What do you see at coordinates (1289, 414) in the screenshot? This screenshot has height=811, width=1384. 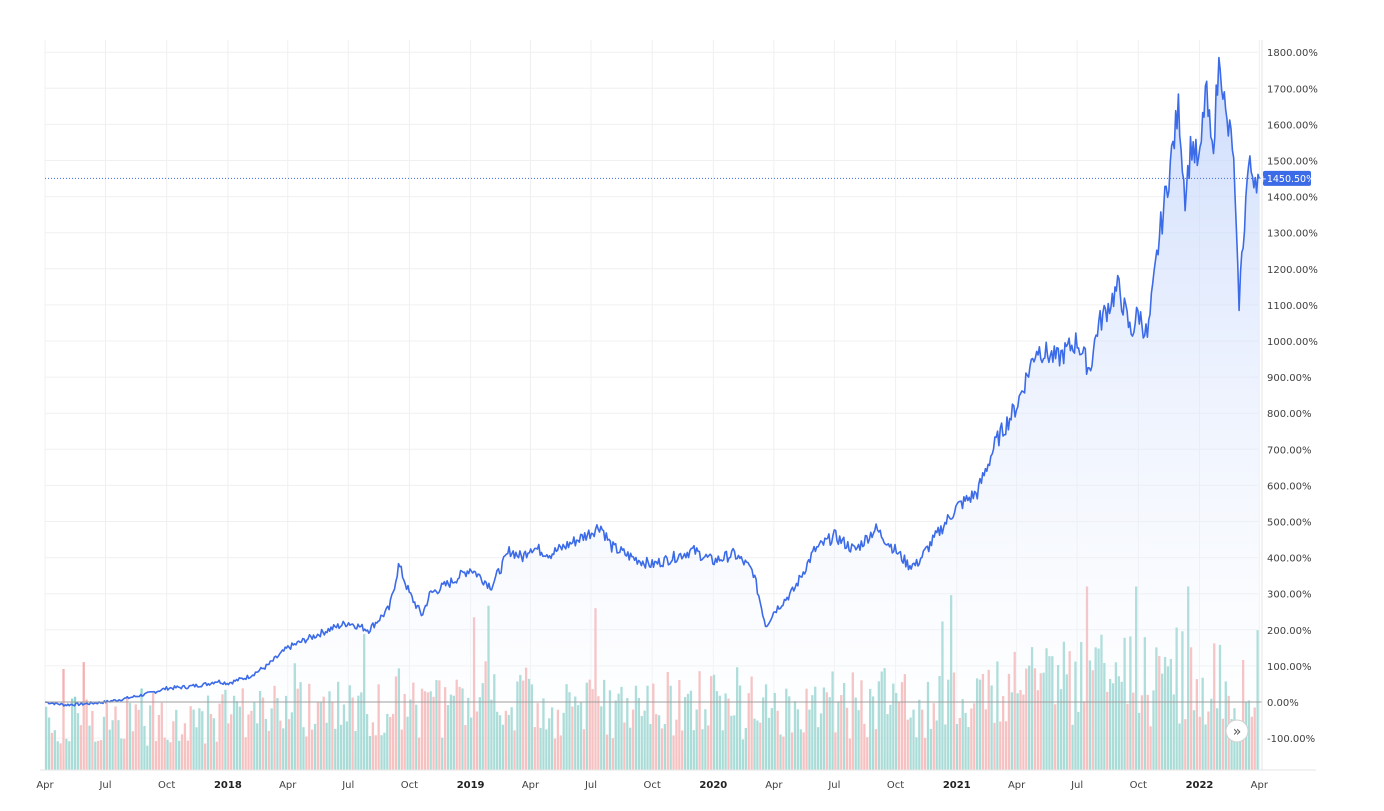 I see `y-tick-label: 800.00%` at bounding box center [1289, 414].